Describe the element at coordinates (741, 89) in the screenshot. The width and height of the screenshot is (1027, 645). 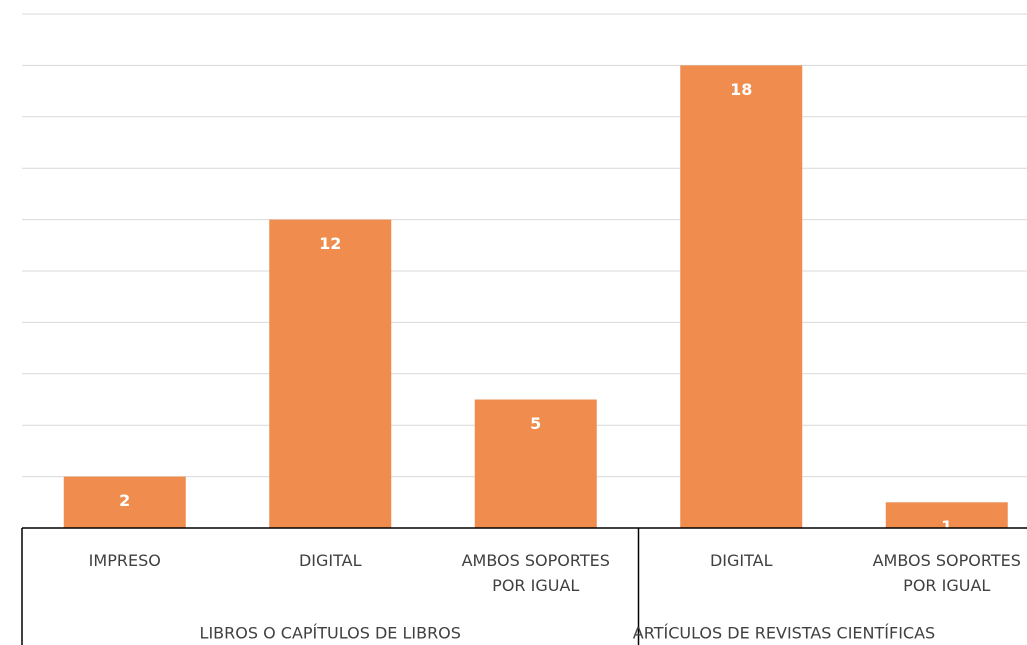
I see `data-label: 18` at that location.